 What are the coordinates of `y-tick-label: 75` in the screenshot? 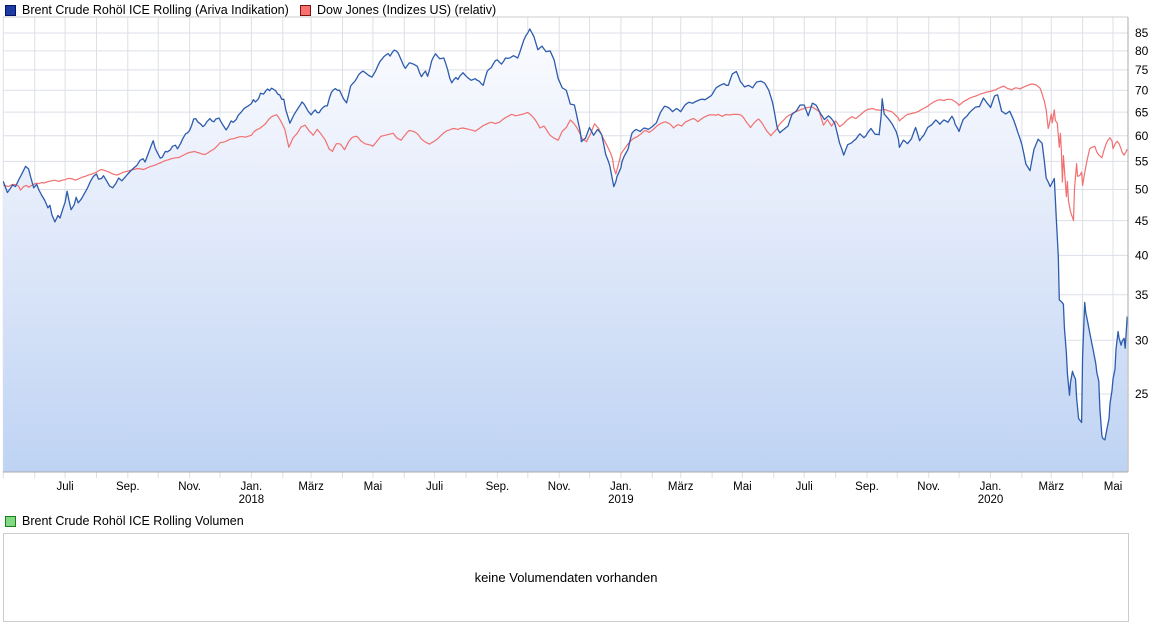 It's located at (1142, 70).